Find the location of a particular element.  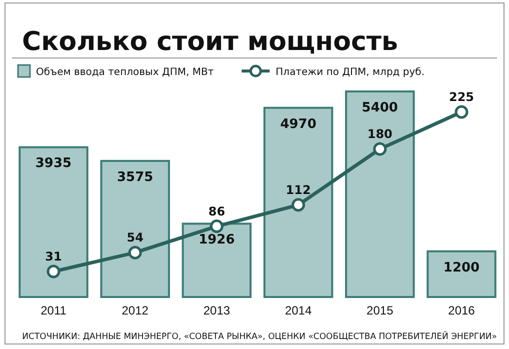

data-label: 180 is located at coordinates (379, 134).